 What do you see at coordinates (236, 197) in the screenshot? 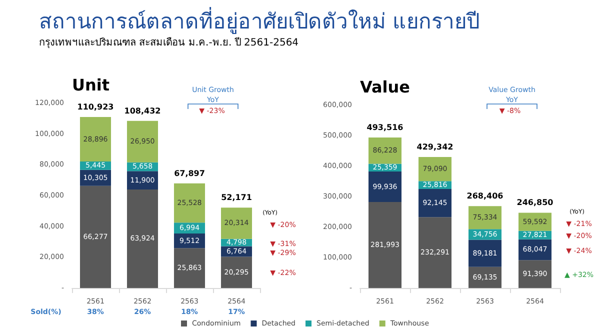
I see `total-label: 52,171` at bounding box center [236, 197].